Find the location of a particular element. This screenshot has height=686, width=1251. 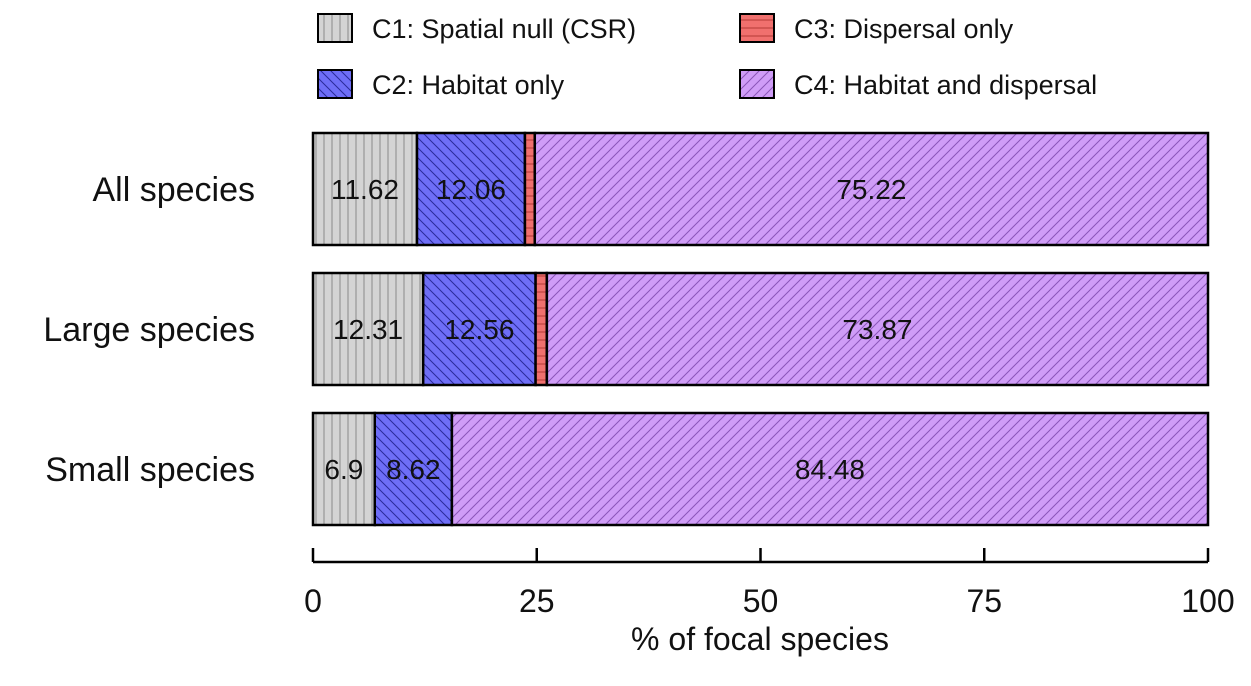

x-axis-title: % of focal species is located at coordinates (760, 639).